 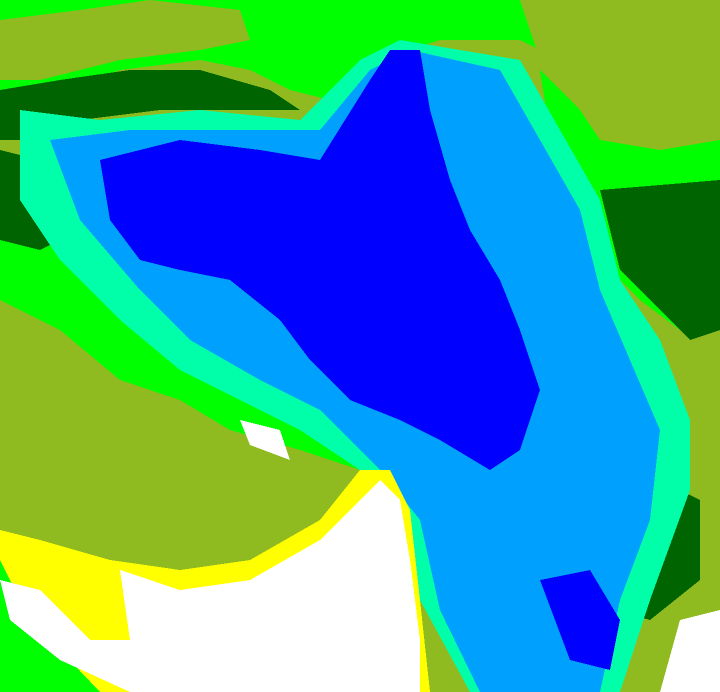 What do you see at coordinates (690, 651) in the screenshot?
I see `region-white-corner` at bounding box center [690, 651].